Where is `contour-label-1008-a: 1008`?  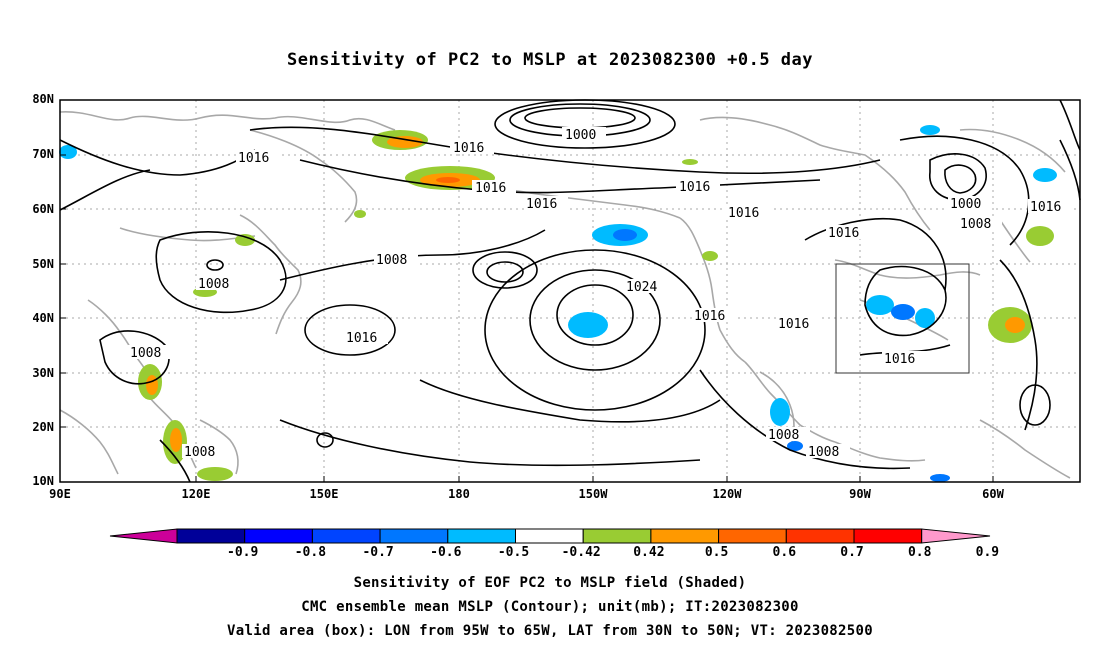
contour-label-1008-a: 1008 is located at coordinates (391, 260).